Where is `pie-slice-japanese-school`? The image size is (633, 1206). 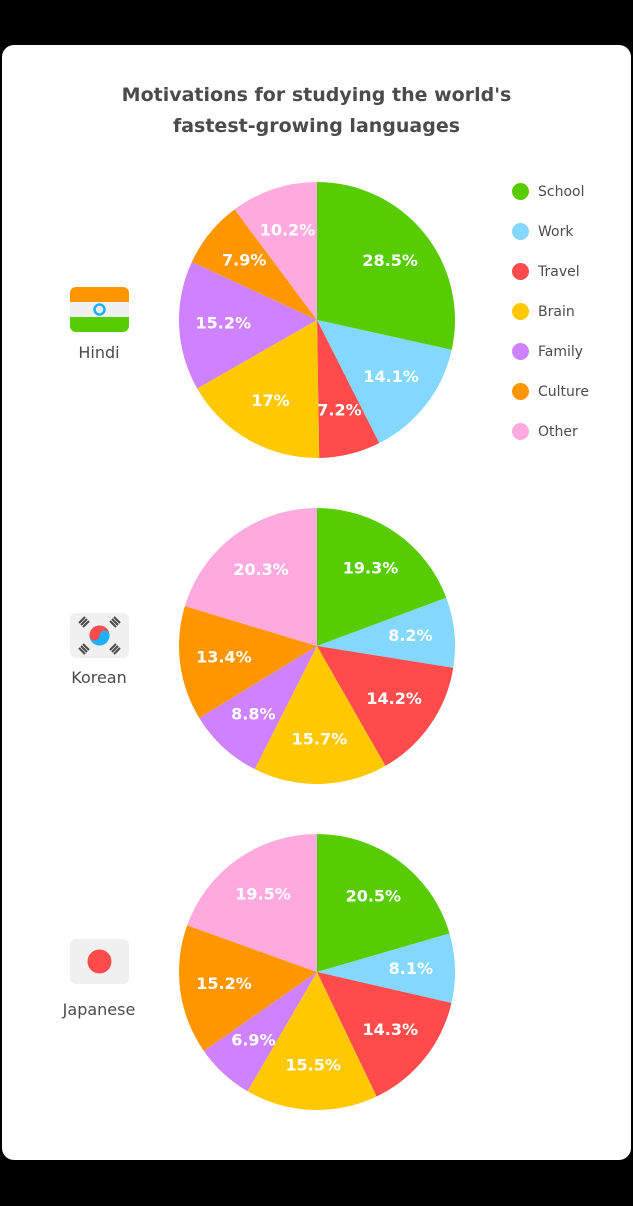
pie-slice-japanese-school is located at coordinates (383, 903).